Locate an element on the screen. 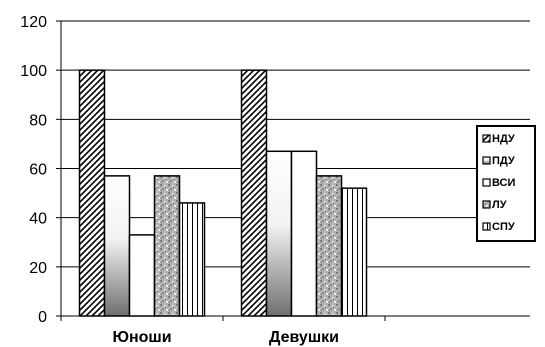  y-tick-label: 120 is located at coordinates (33, 22).